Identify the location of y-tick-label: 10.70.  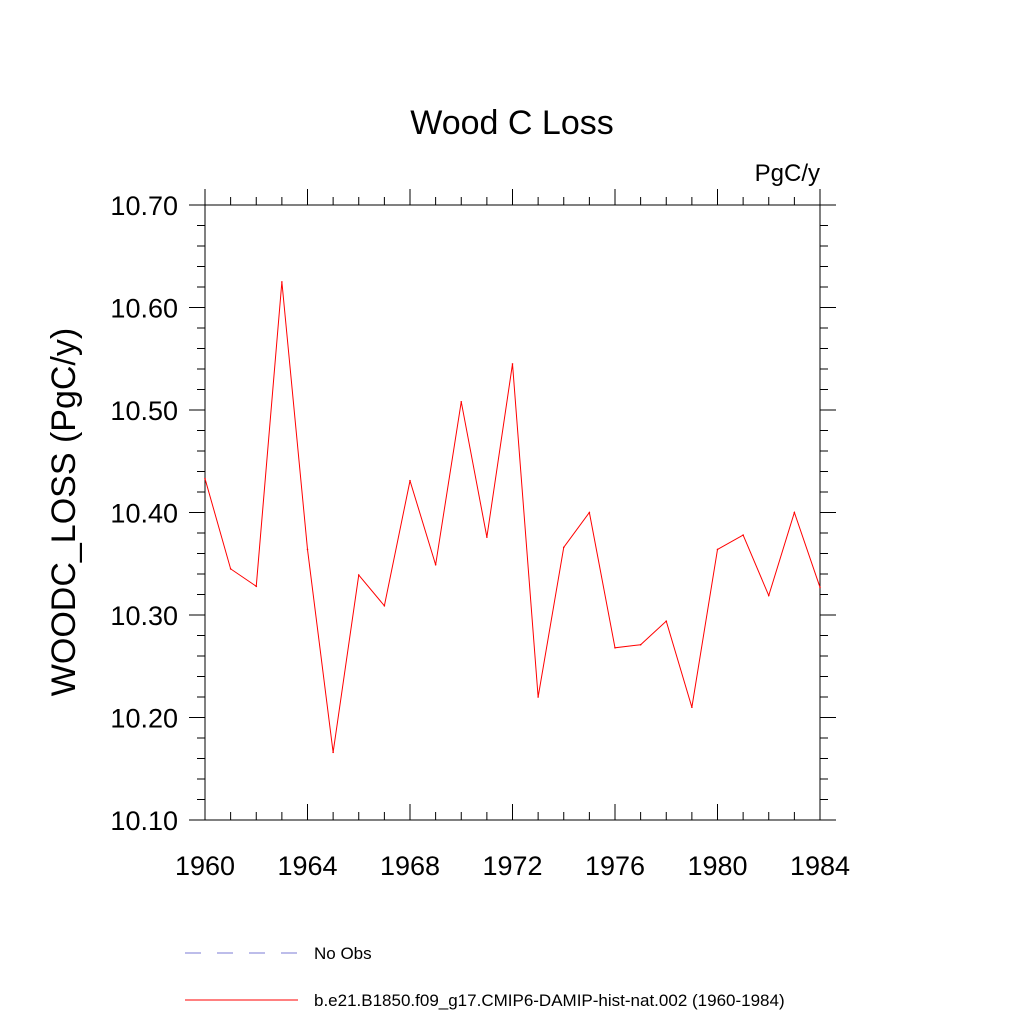
(144, 206).